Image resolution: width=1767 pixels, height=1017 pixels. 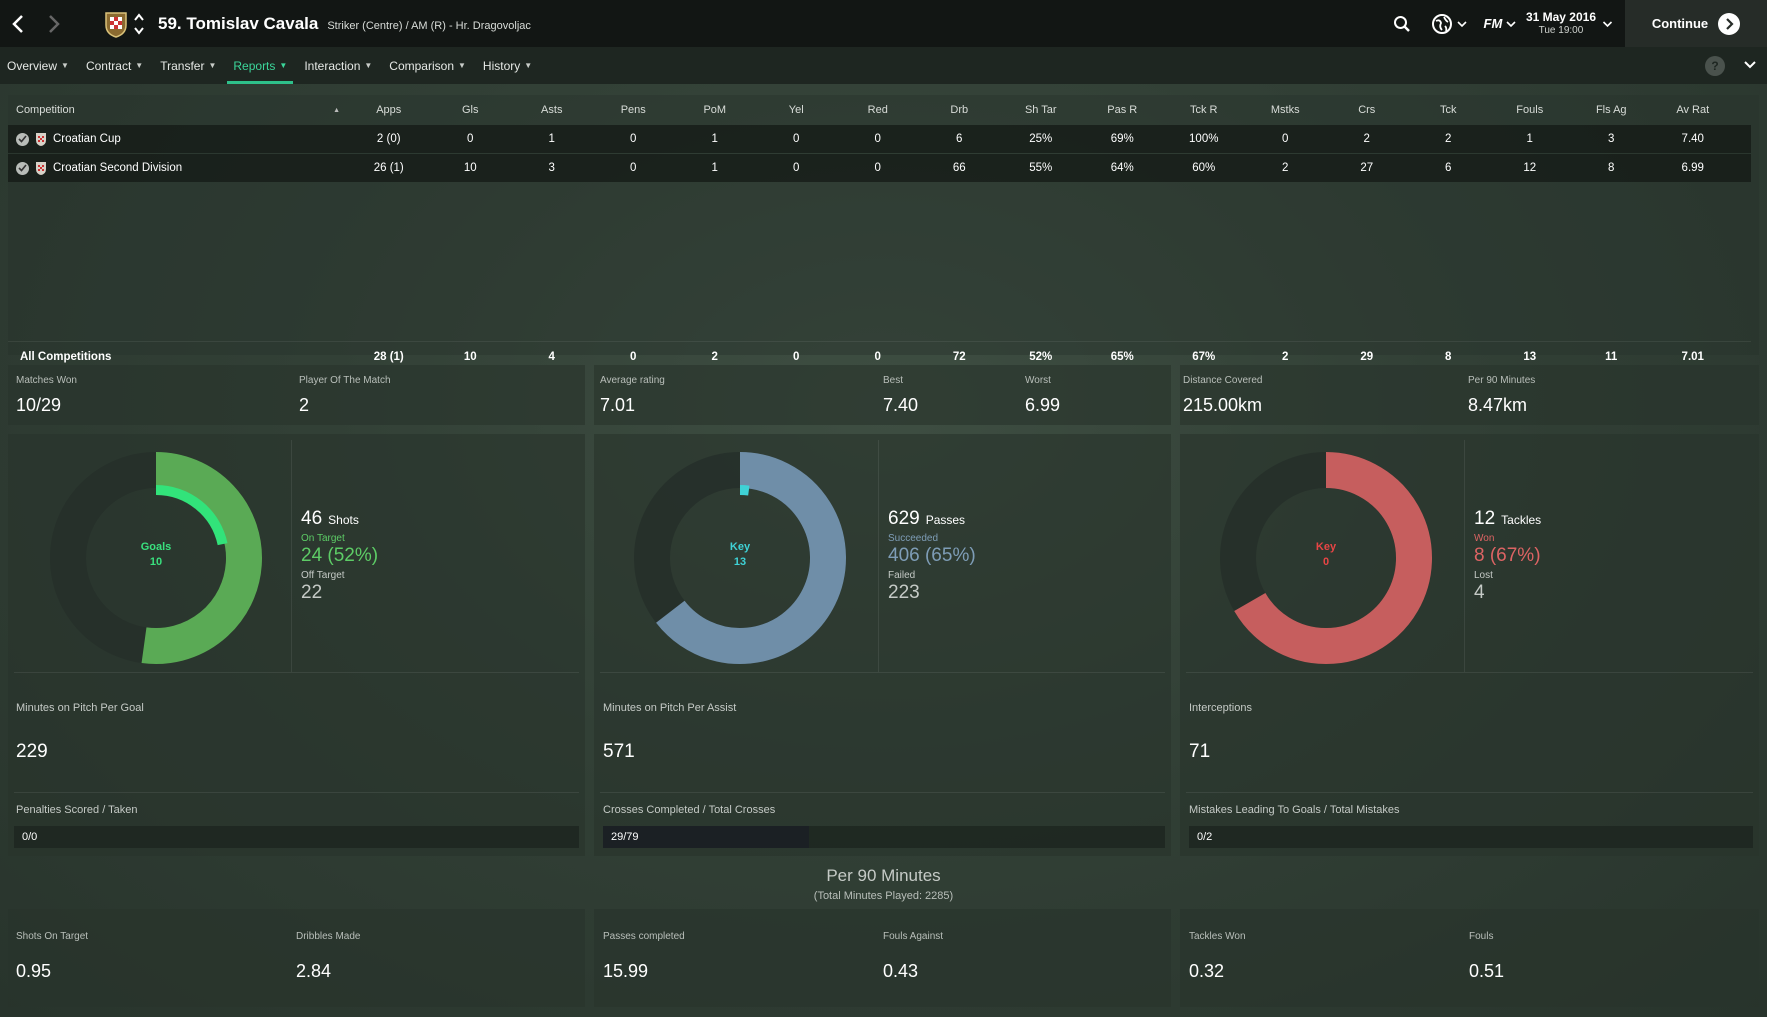 I want to click on globe-icon, so click(x=1441, y=23).